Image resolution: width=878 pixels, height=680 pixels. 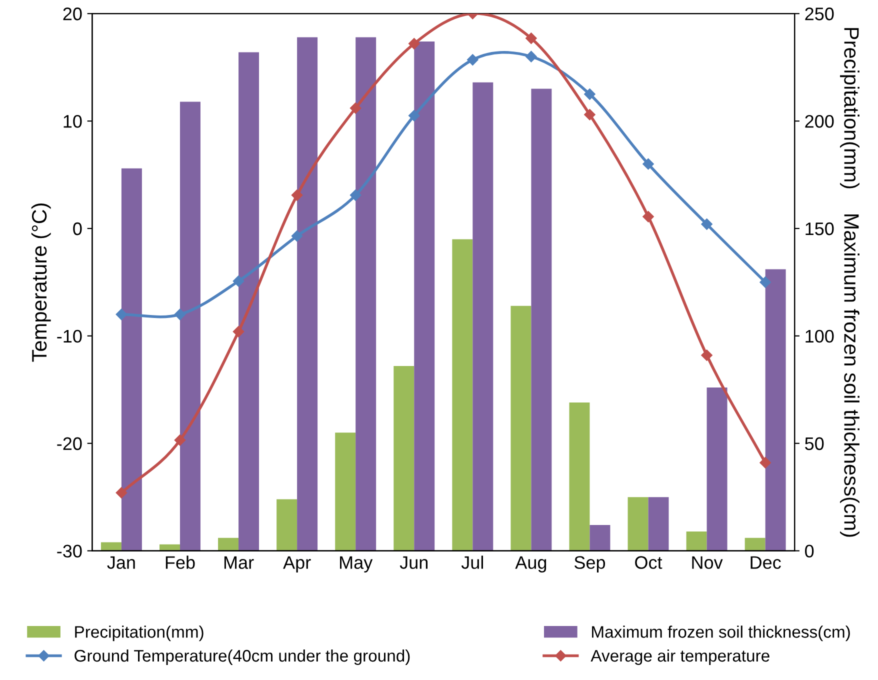 What do you see at coordinates (73, 121) in the screenshot?
I see `y-tick-label: 10` at bounding box center [73, 121].